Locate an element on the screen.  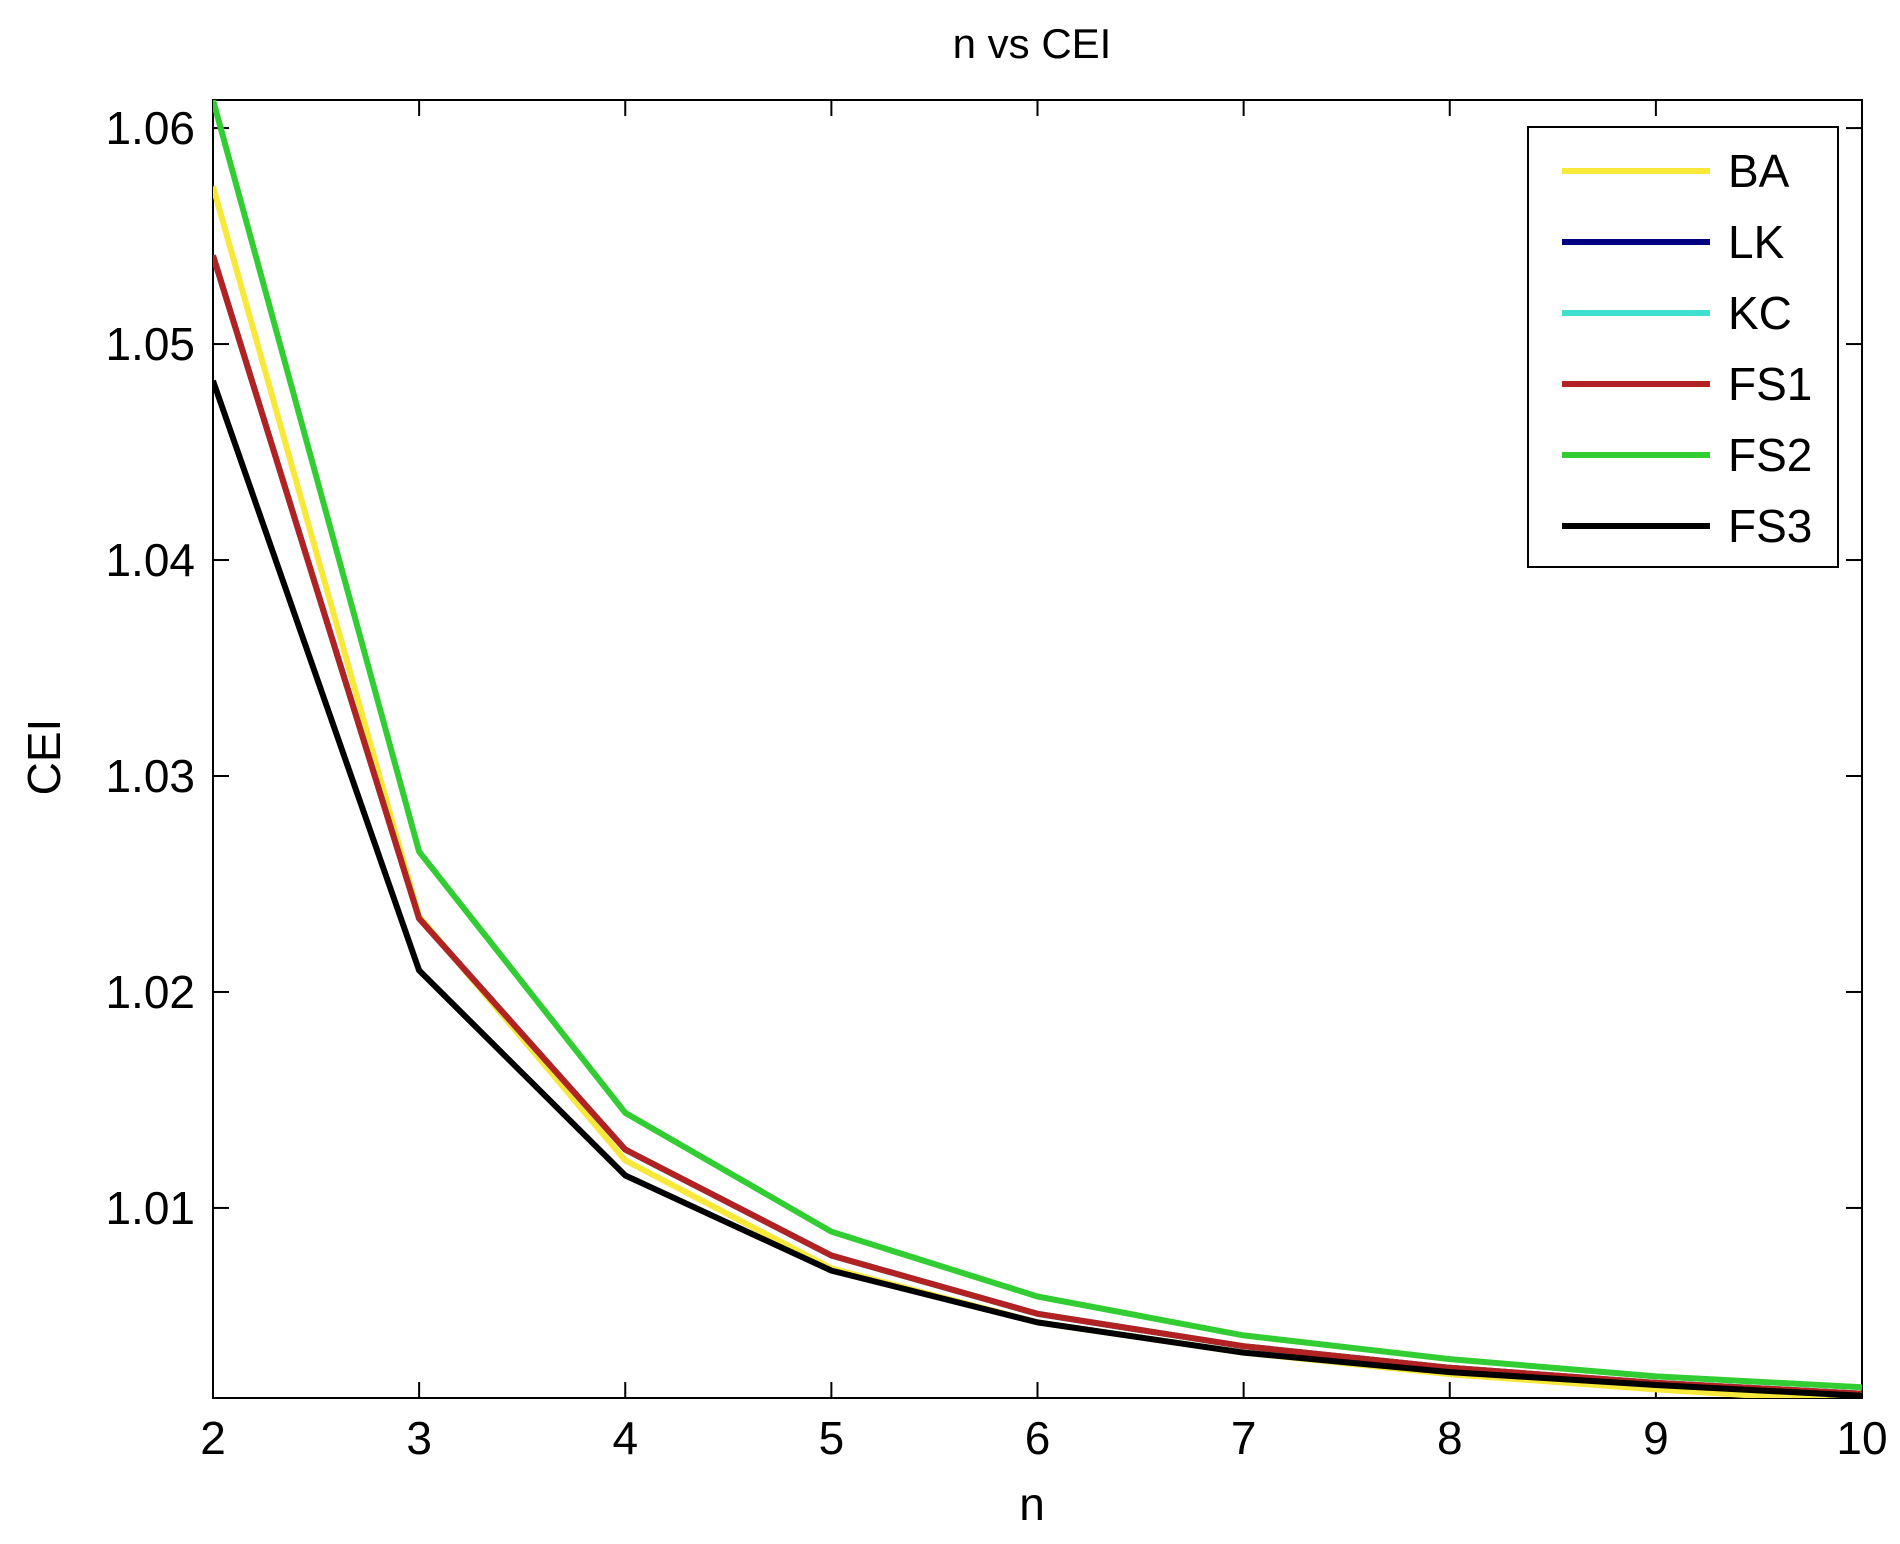
y-tick-label: 1.01 is located at coordinates (150, 1208).